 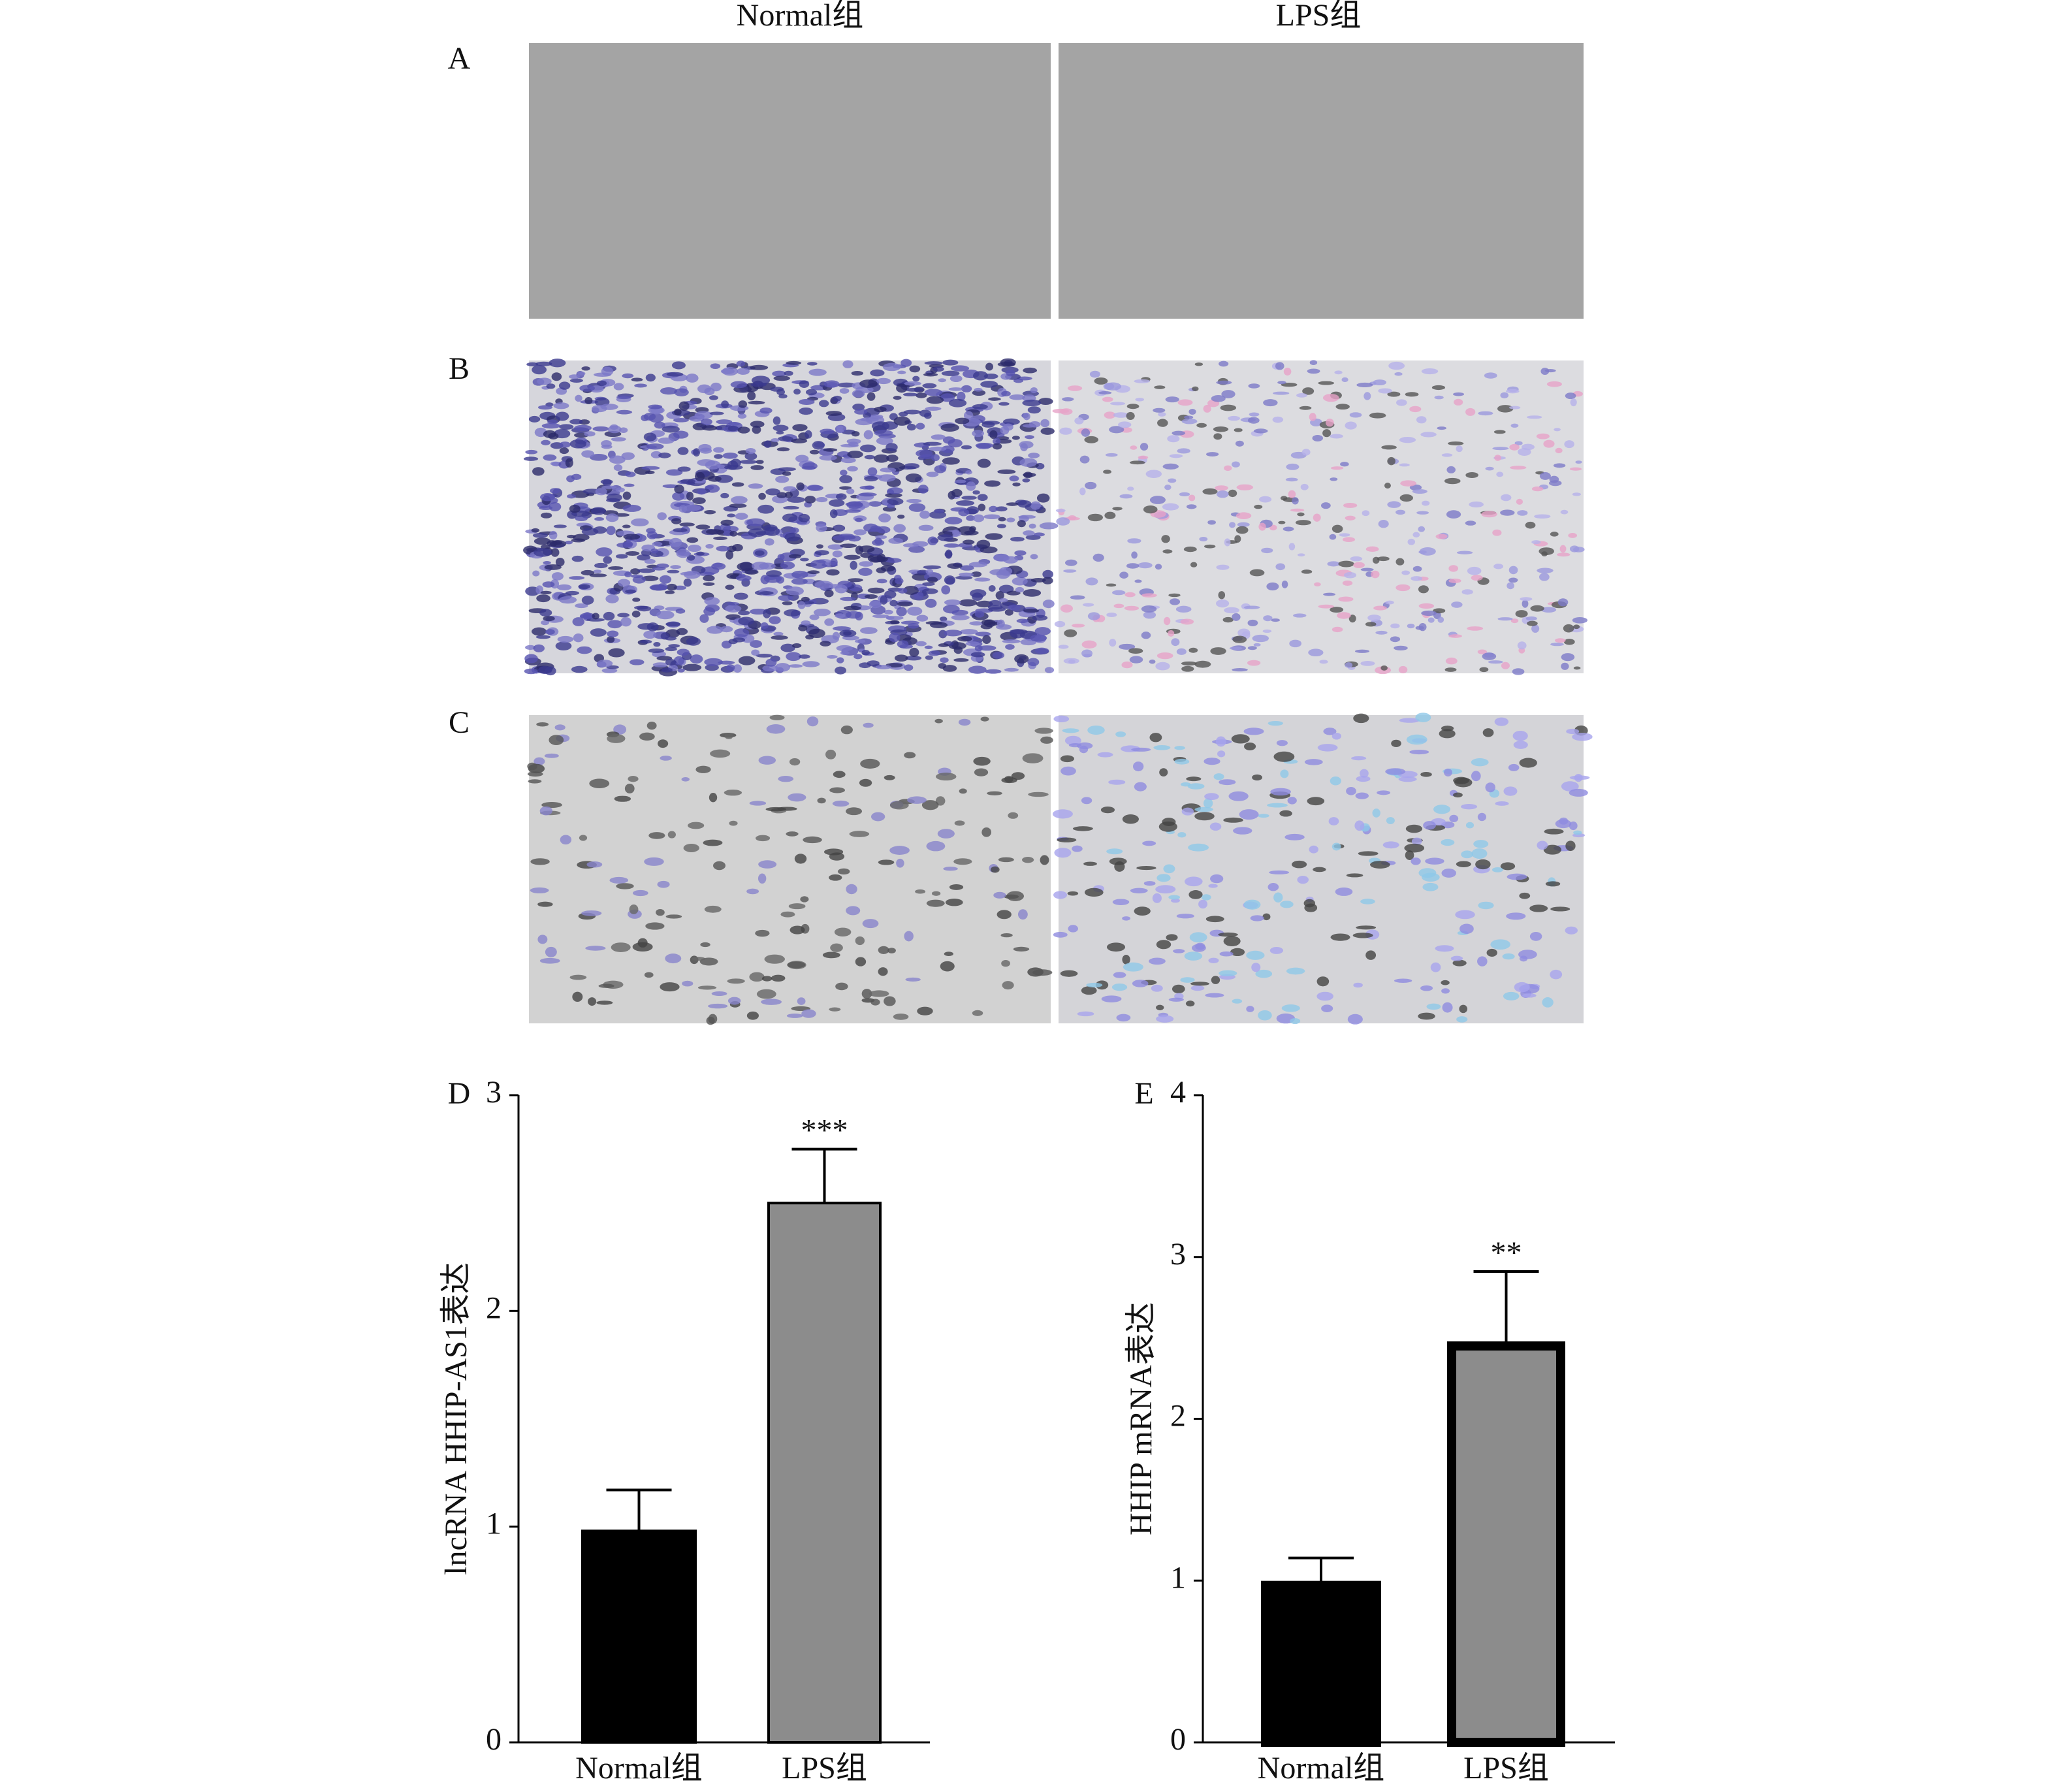 I want to click on x-tick-label: Normal组, so click(x=639, y=1768).